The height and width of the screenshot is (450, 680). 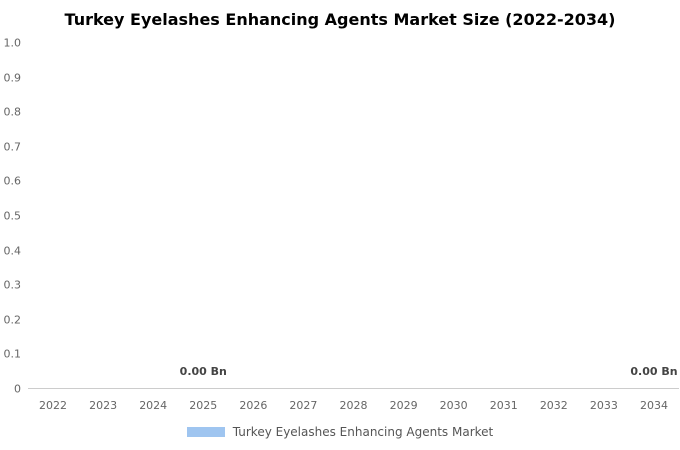 What do you see at coordinates (12, 354) in the screenshot?
I see `y-tick-label: 0.1` at bounding box center [12, 354].